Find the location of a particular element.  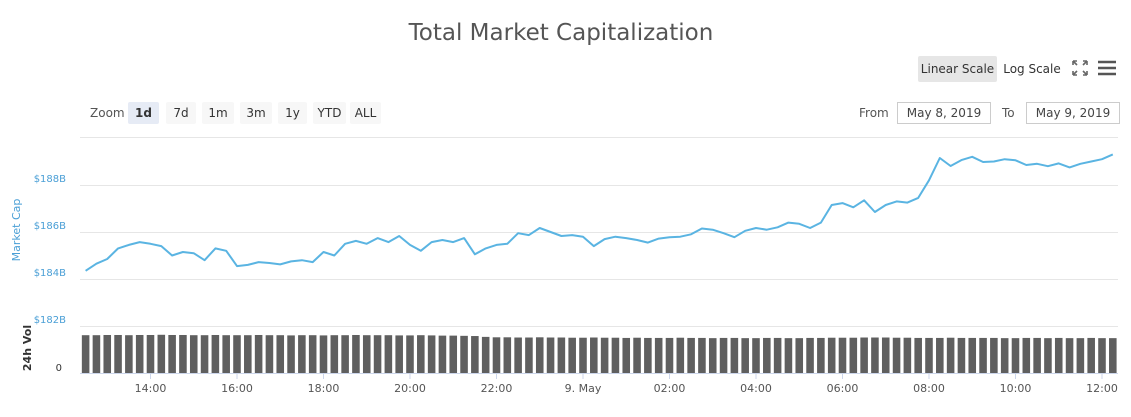

scale-button: Linear Scale is located at coordinates (957, 69).